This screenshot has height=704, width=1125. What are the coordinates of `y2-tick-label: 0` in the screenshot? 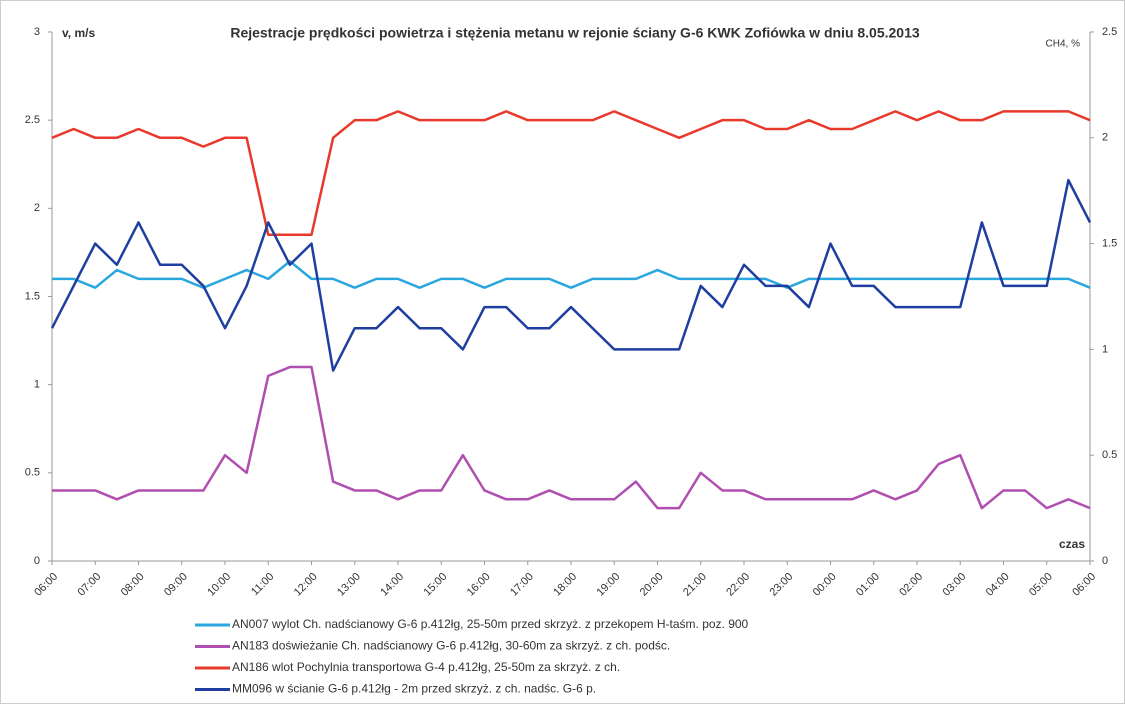 It's located at (1105, 561).